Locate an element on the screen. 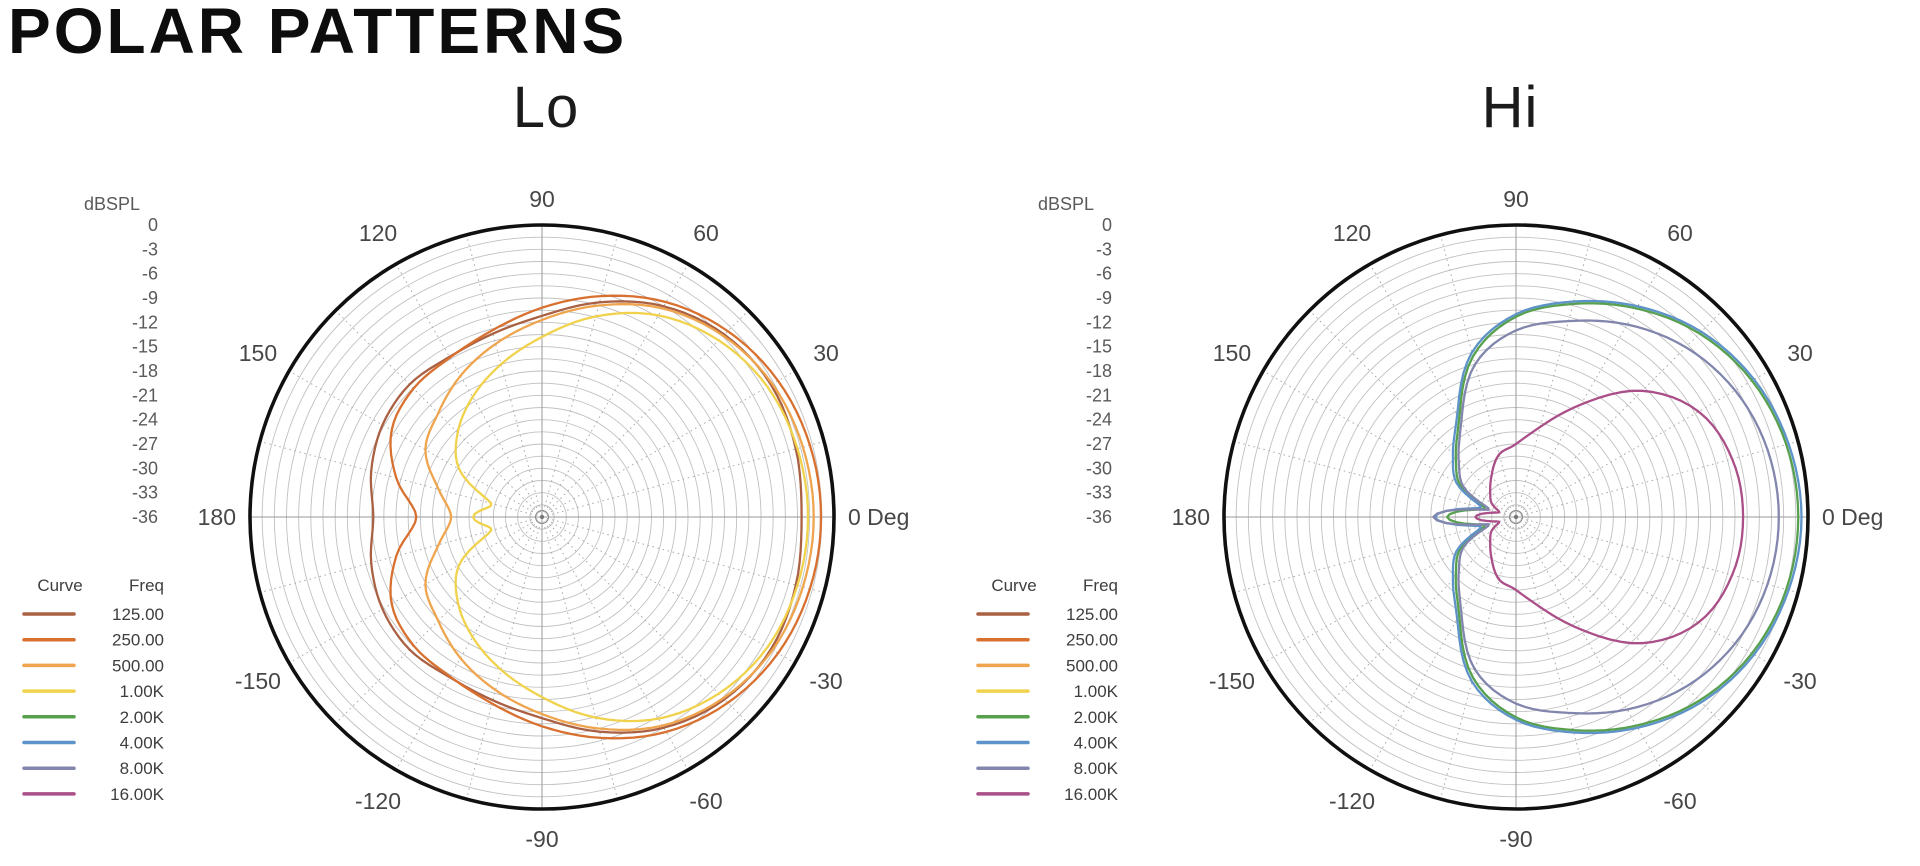  db-tick-label: -33 is located at coordinates (145, 493).